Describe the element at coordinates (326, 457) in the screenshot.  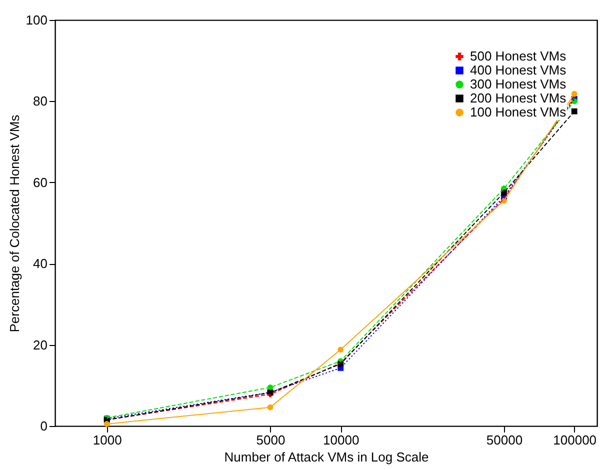
I see `x-axis-title: Number of Attack VMs in Log Scale` at that location.